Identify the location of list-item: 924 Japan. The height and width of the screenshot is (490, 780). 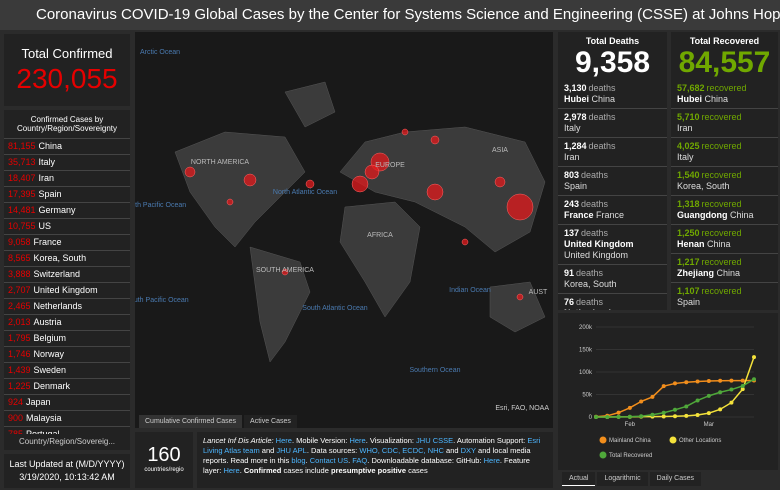
(67, 403).